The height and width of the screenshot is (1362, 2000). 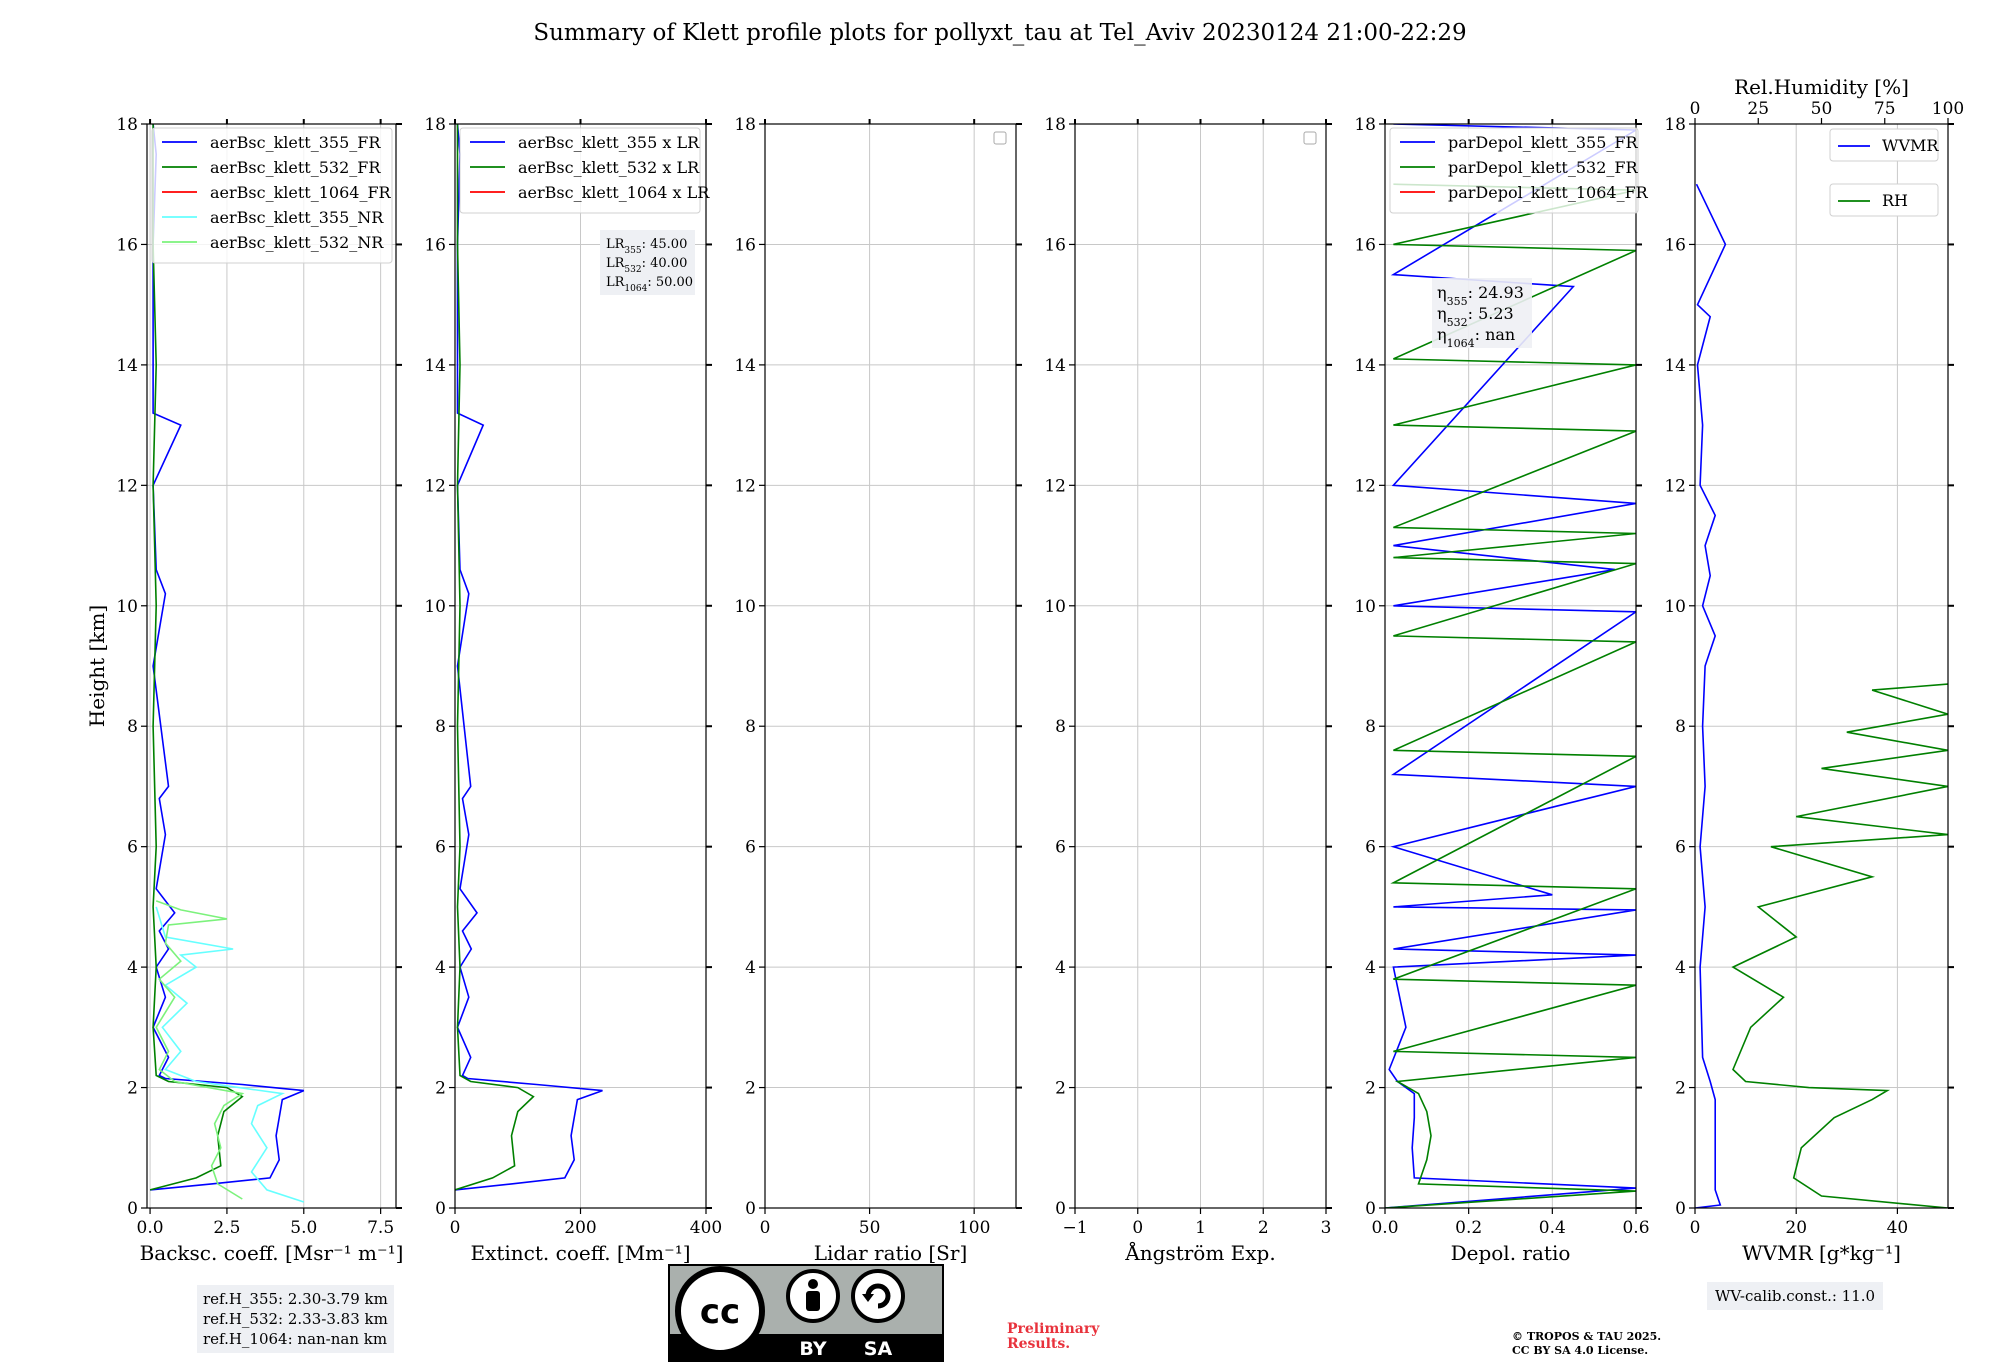 What do you see at coordinates (1795, 1296) in the screenshot?
I see `wv-calibration-box: WV-calib.const.: 11.0` at bounding box center [1795, 1296].